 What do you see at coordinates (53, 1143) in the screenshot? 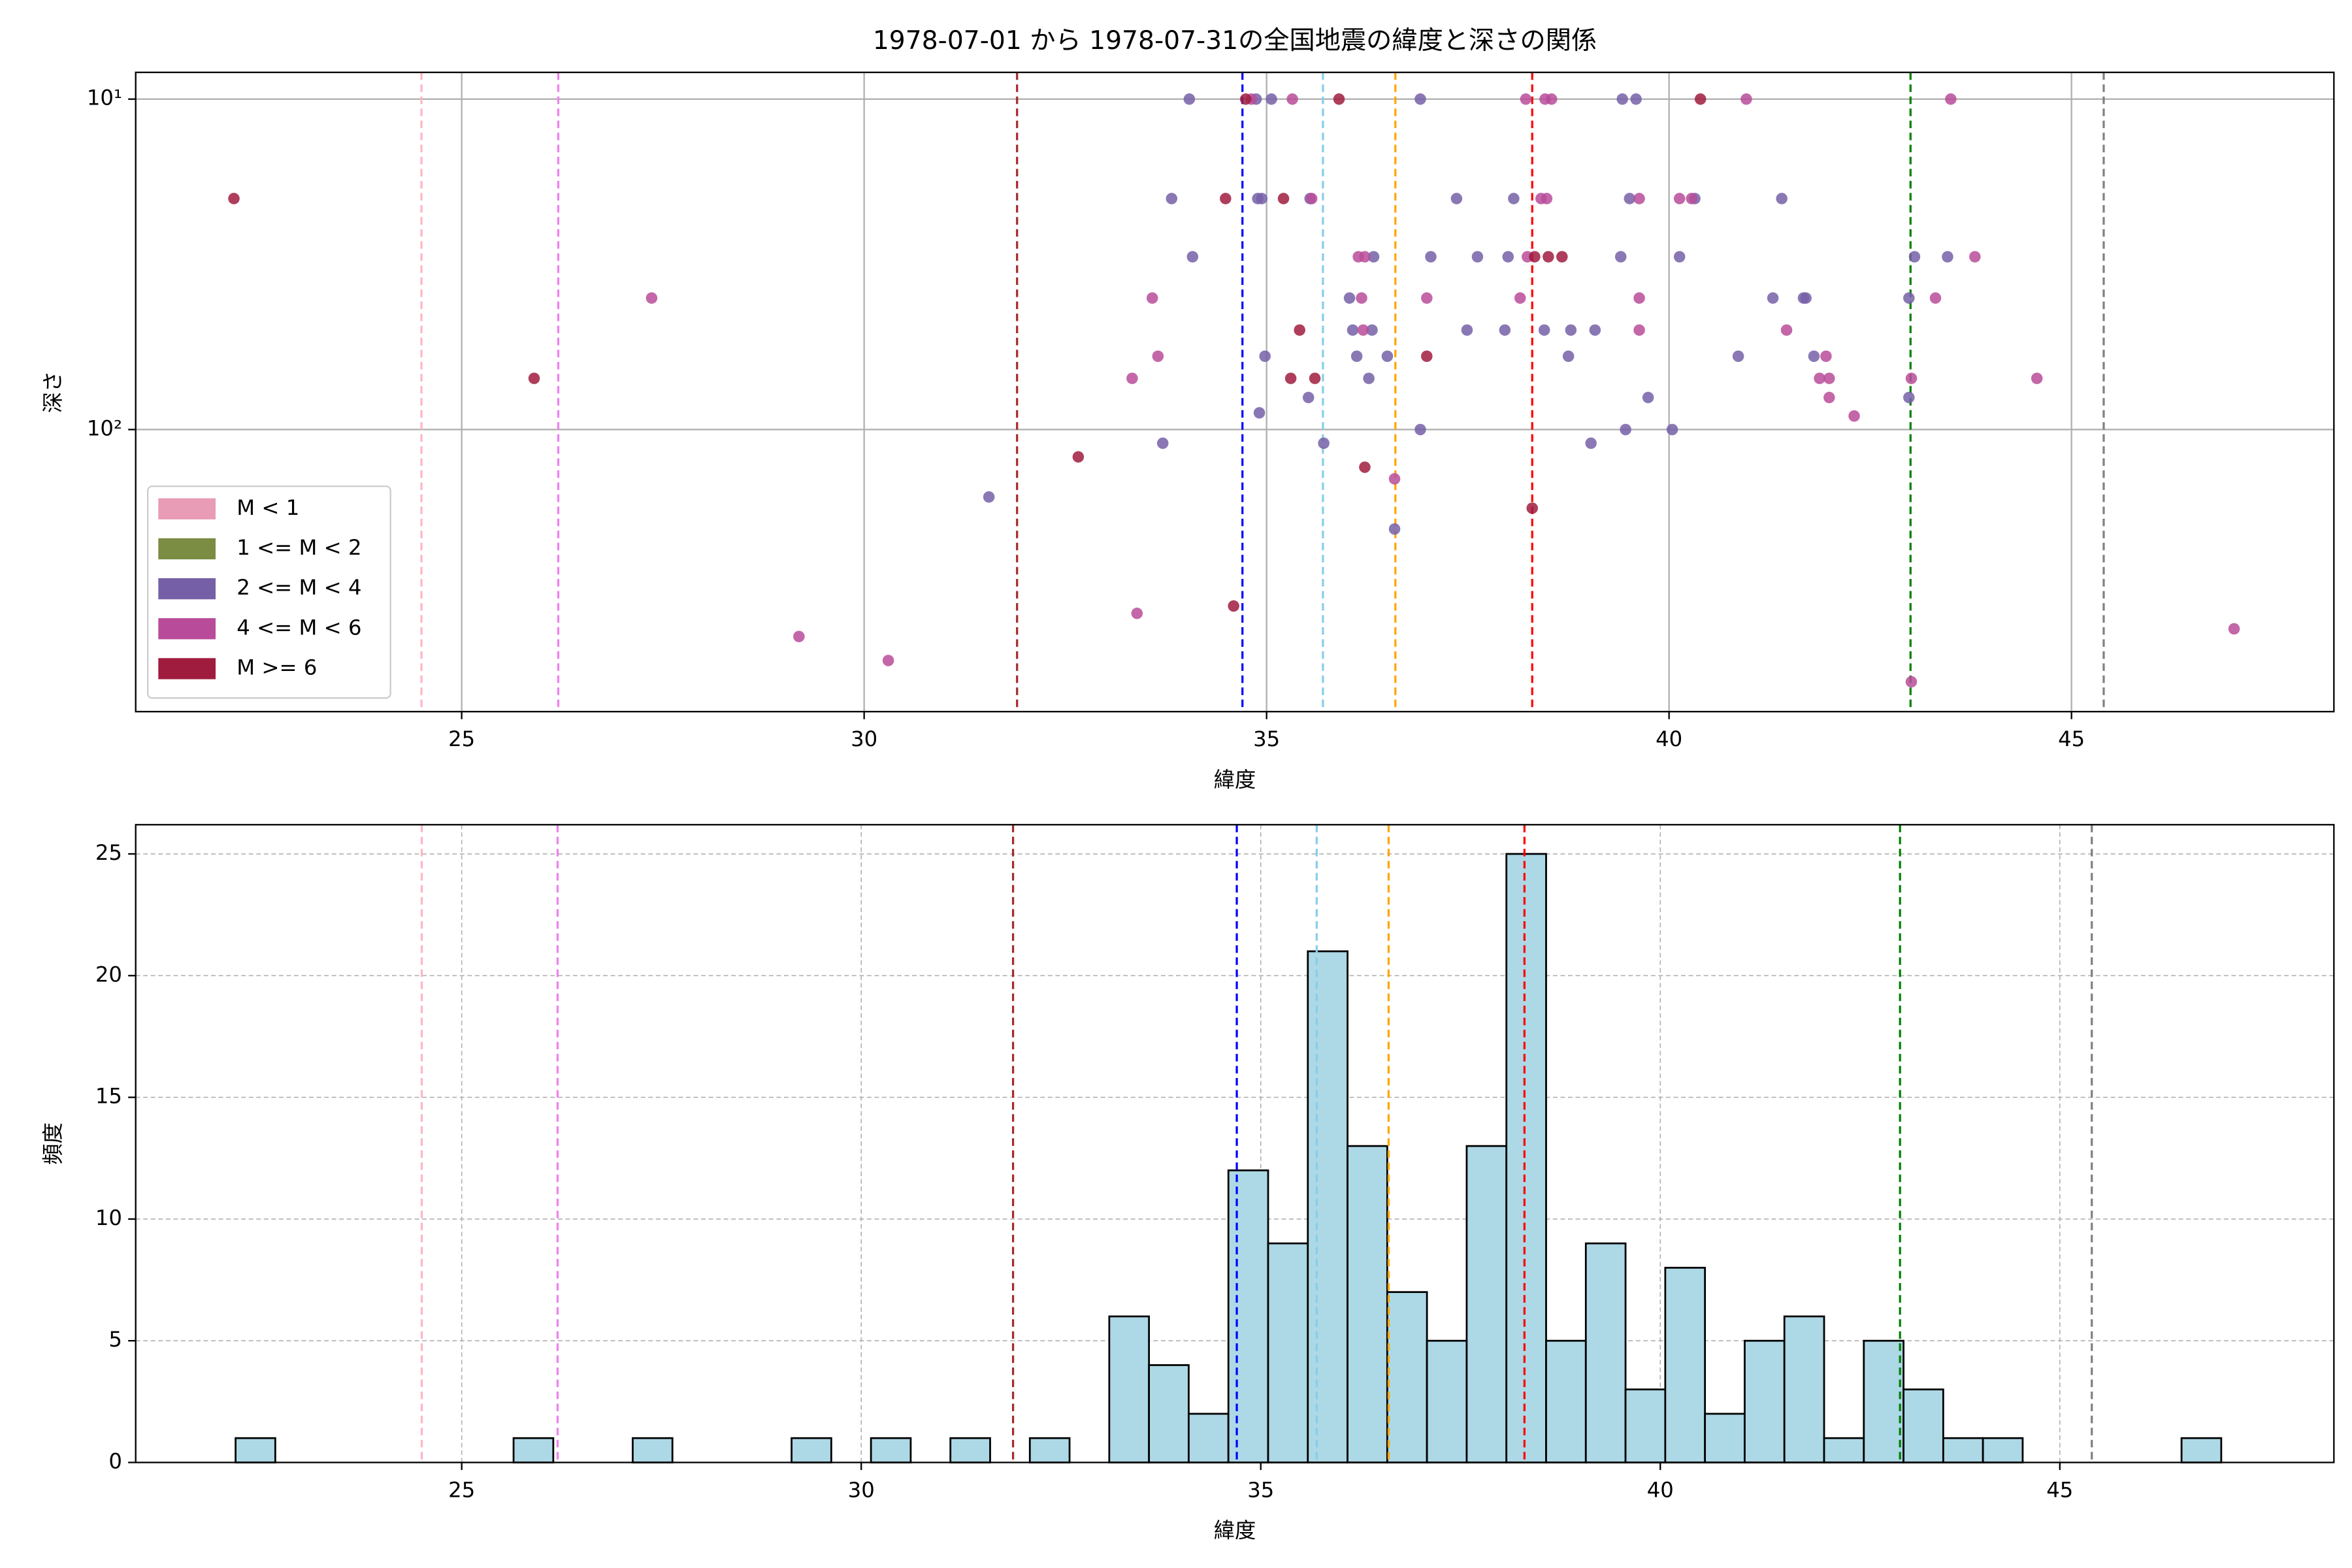
I see `y-axis-label: 頻度` at bounding box center [53, 1143].